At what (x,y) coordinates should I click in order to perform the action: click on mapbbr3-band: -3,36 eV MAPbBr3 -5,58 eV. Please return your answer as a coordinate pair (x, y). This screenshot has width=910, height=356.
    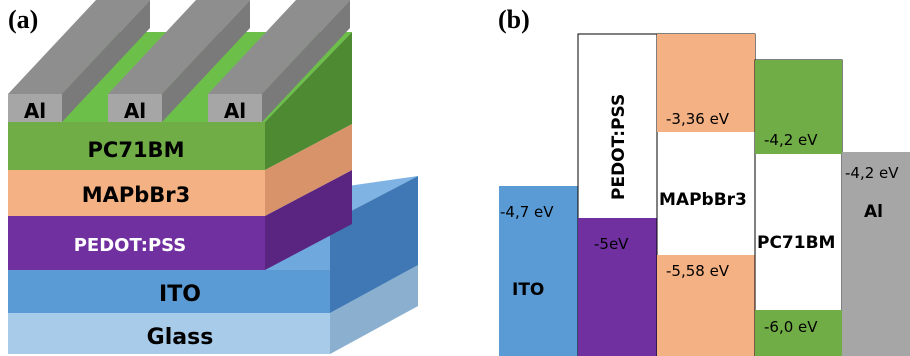
    Looking at the image, I should click on (706, 194).